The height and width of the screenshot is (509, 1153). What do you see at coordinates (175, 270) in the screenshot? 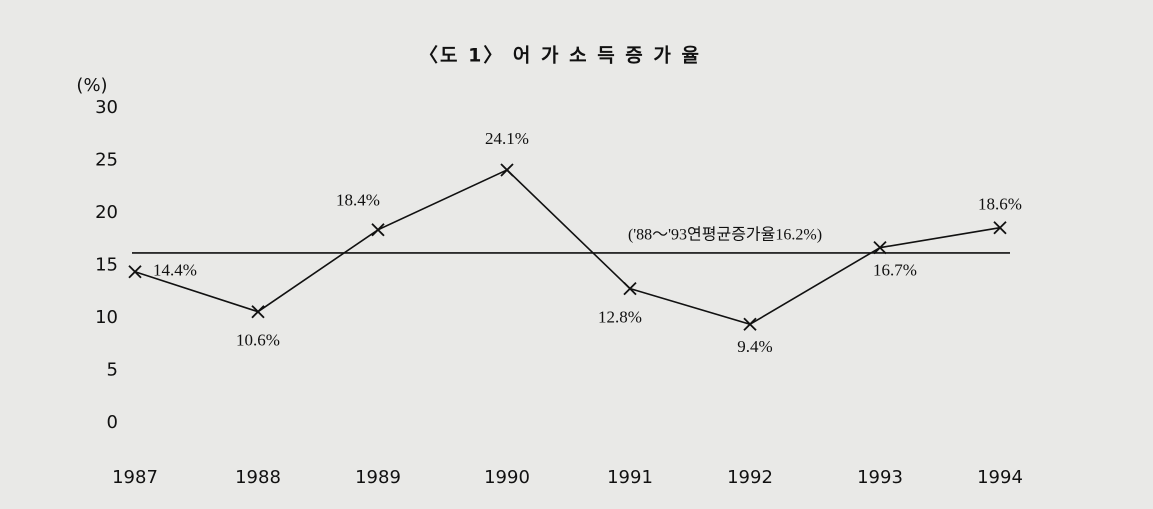
I see `data-label: 14.4%` at bounding box center [175, 270].